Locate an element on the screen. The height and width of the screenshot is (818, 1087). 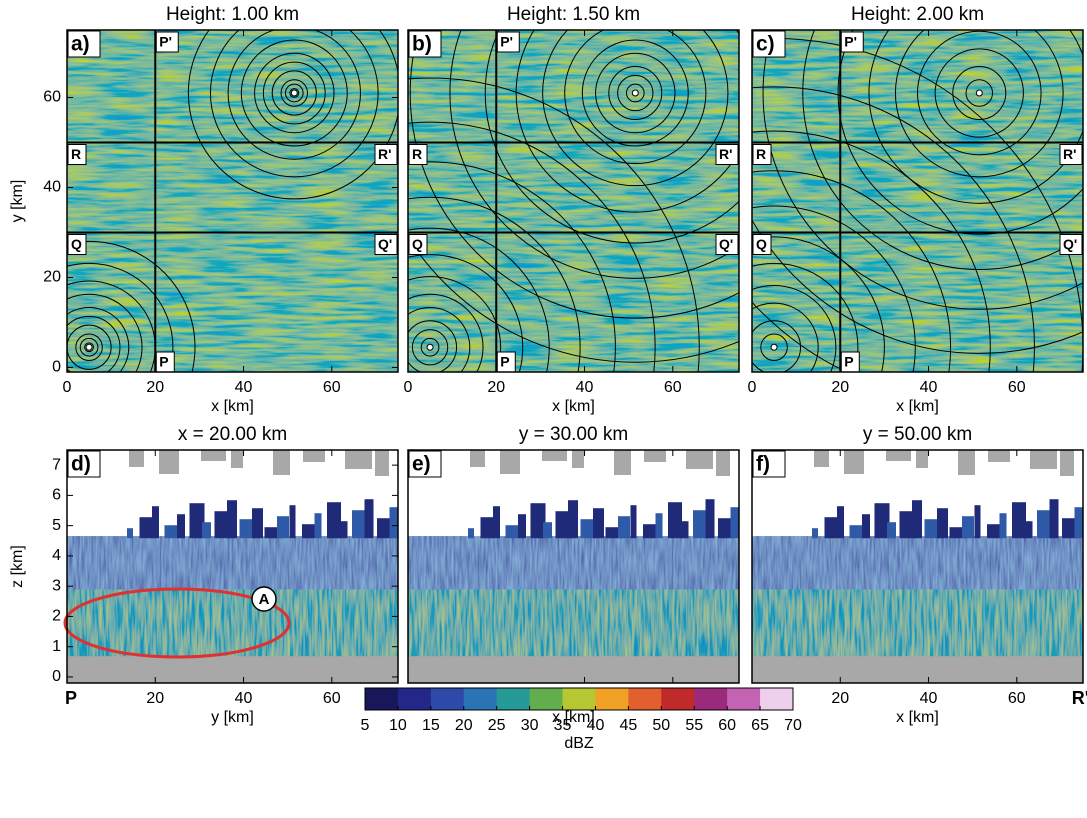
x-tick-label: 60 is located at coordinates (673, 387).